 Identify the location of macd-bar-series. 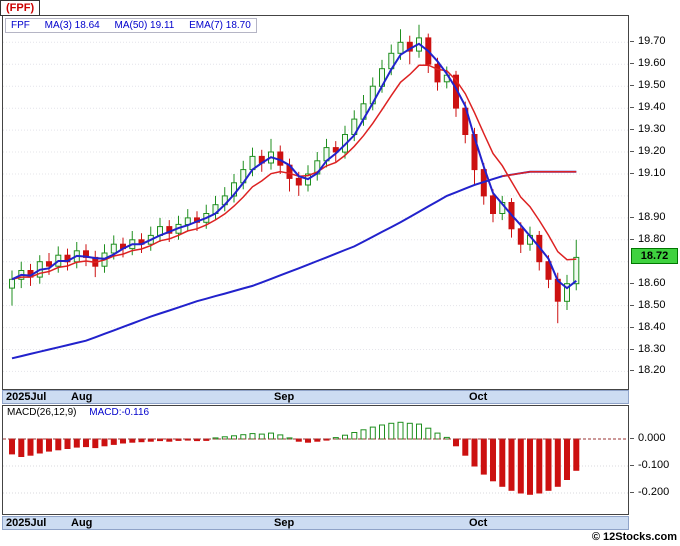
(294, 458).